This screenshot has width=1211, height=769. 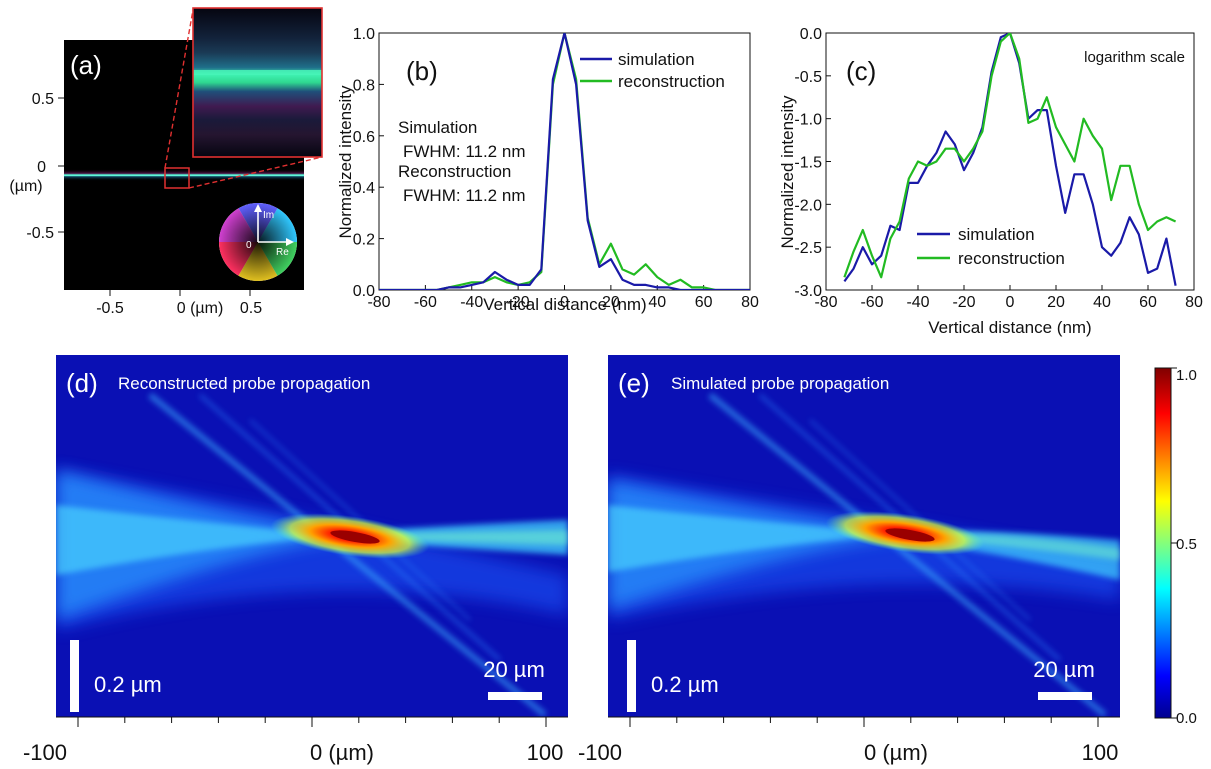 I want to click on panel-b-y-ticks: 0.0 0.2 0.4 0.6 0.8 1.0, so click(x=368, y=163).